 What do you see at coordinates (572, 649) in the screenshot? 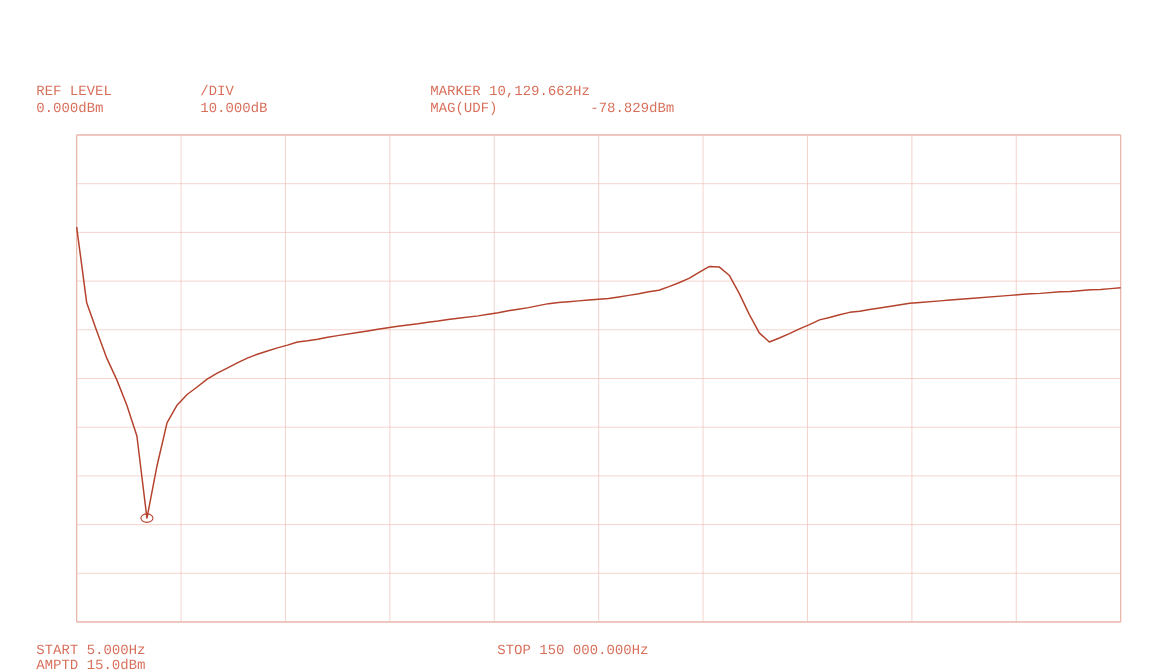
I see `text: STOP 150 000.000Hz` at bounding box center [572, 649].